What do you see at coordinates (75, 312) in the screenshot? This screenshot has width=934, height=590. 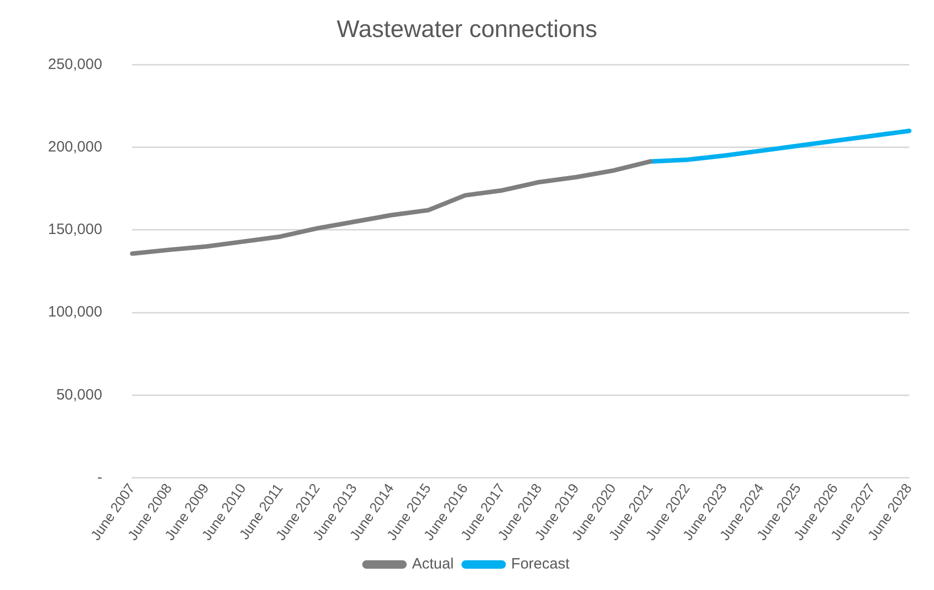 I see `y-tick-label: 100,000` at bounding box center [75, 312].